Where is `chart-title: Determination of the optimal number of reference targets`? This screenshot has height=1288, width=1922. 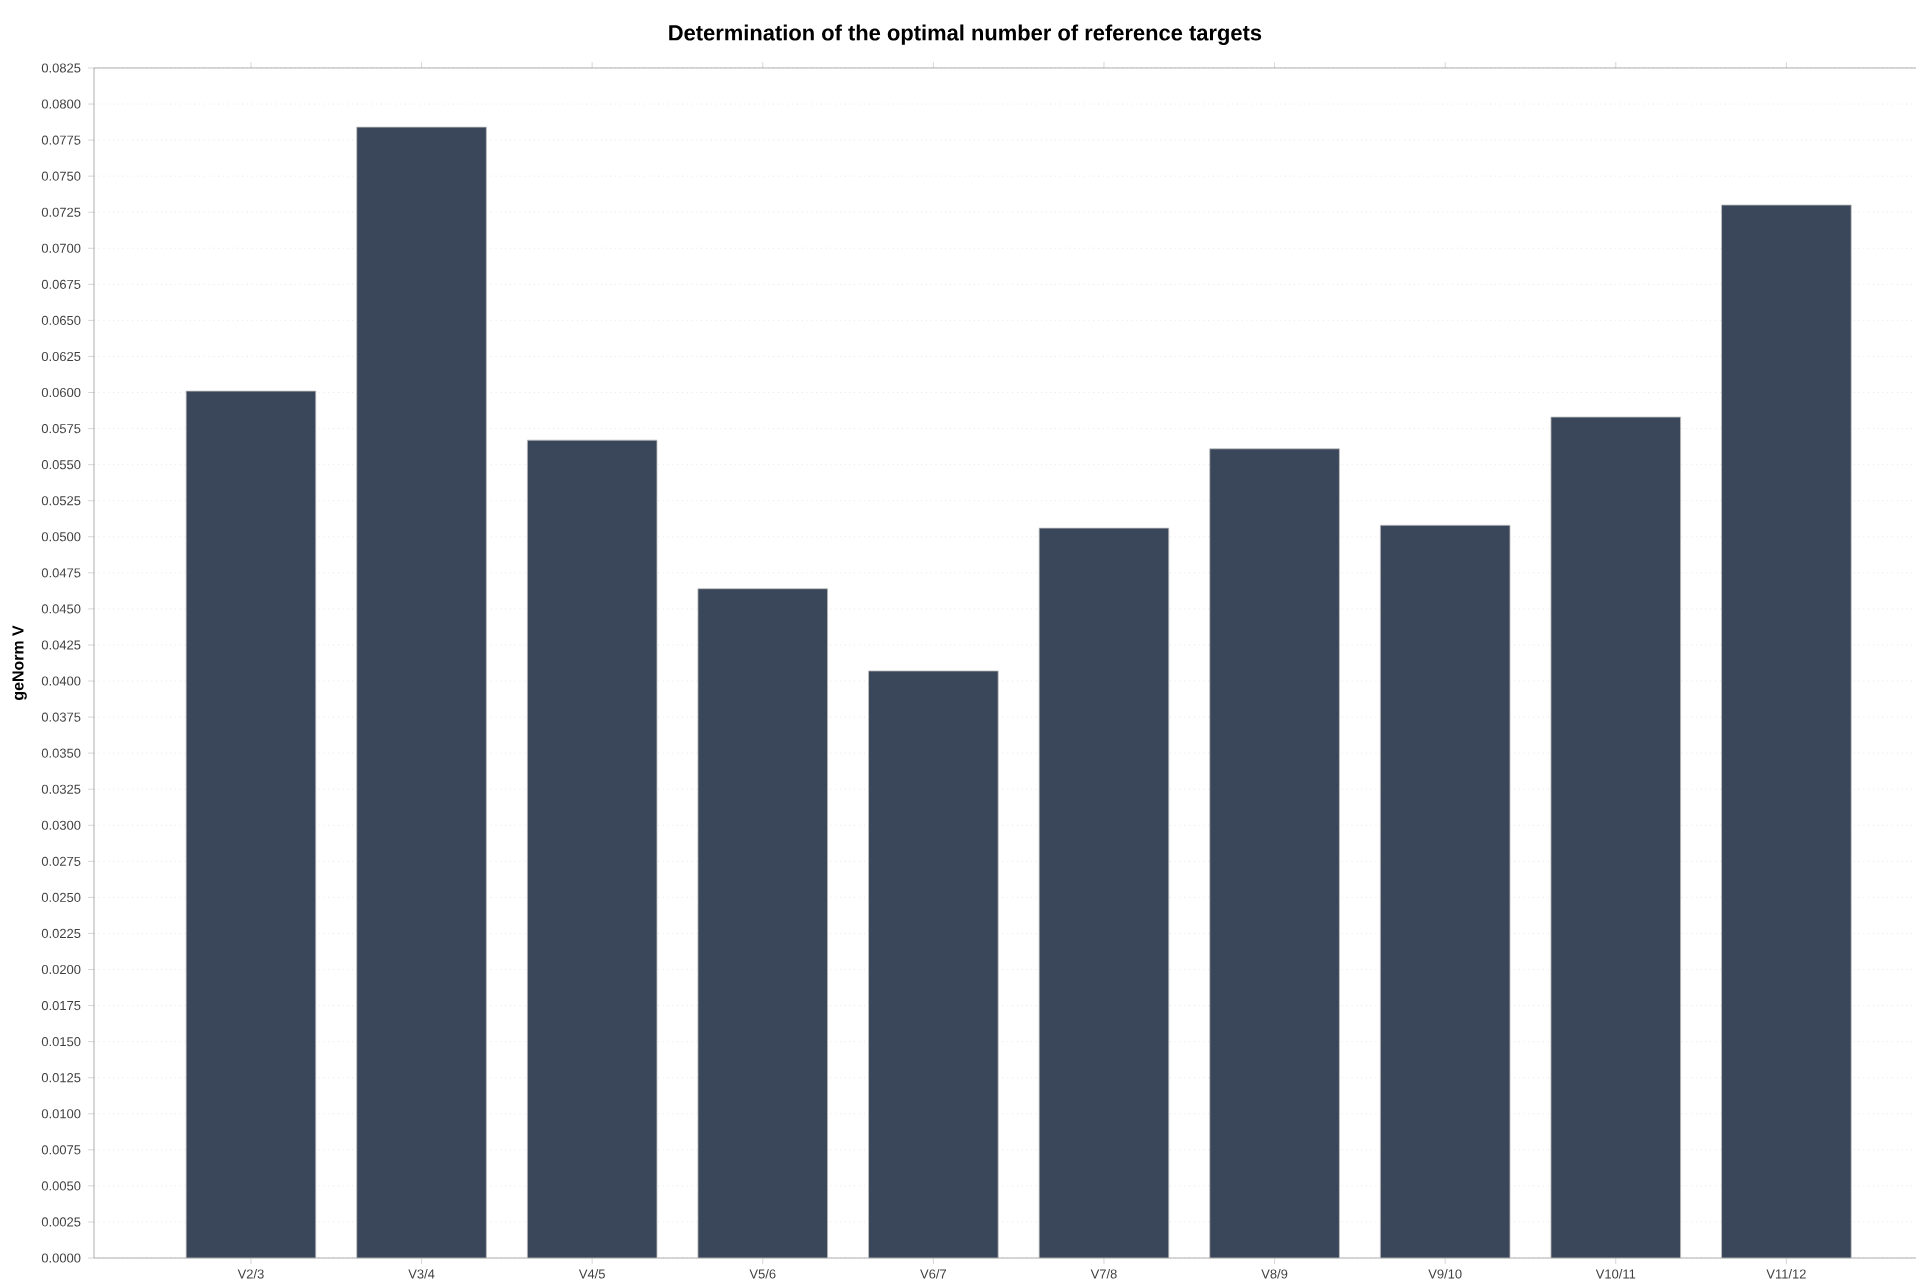 chart-title: Determination of the optimal number of reference targets is located at coordinates (965, 34).